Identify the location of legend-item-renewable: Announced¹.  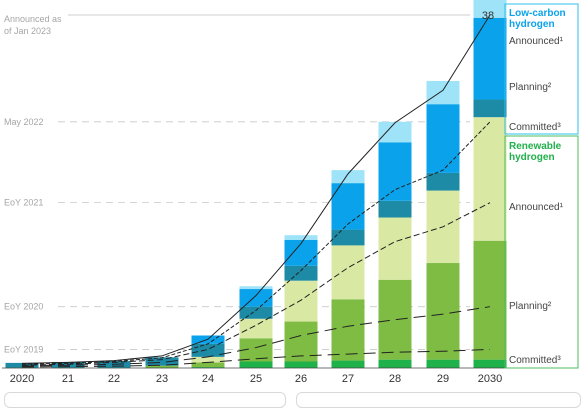
(536, 207).